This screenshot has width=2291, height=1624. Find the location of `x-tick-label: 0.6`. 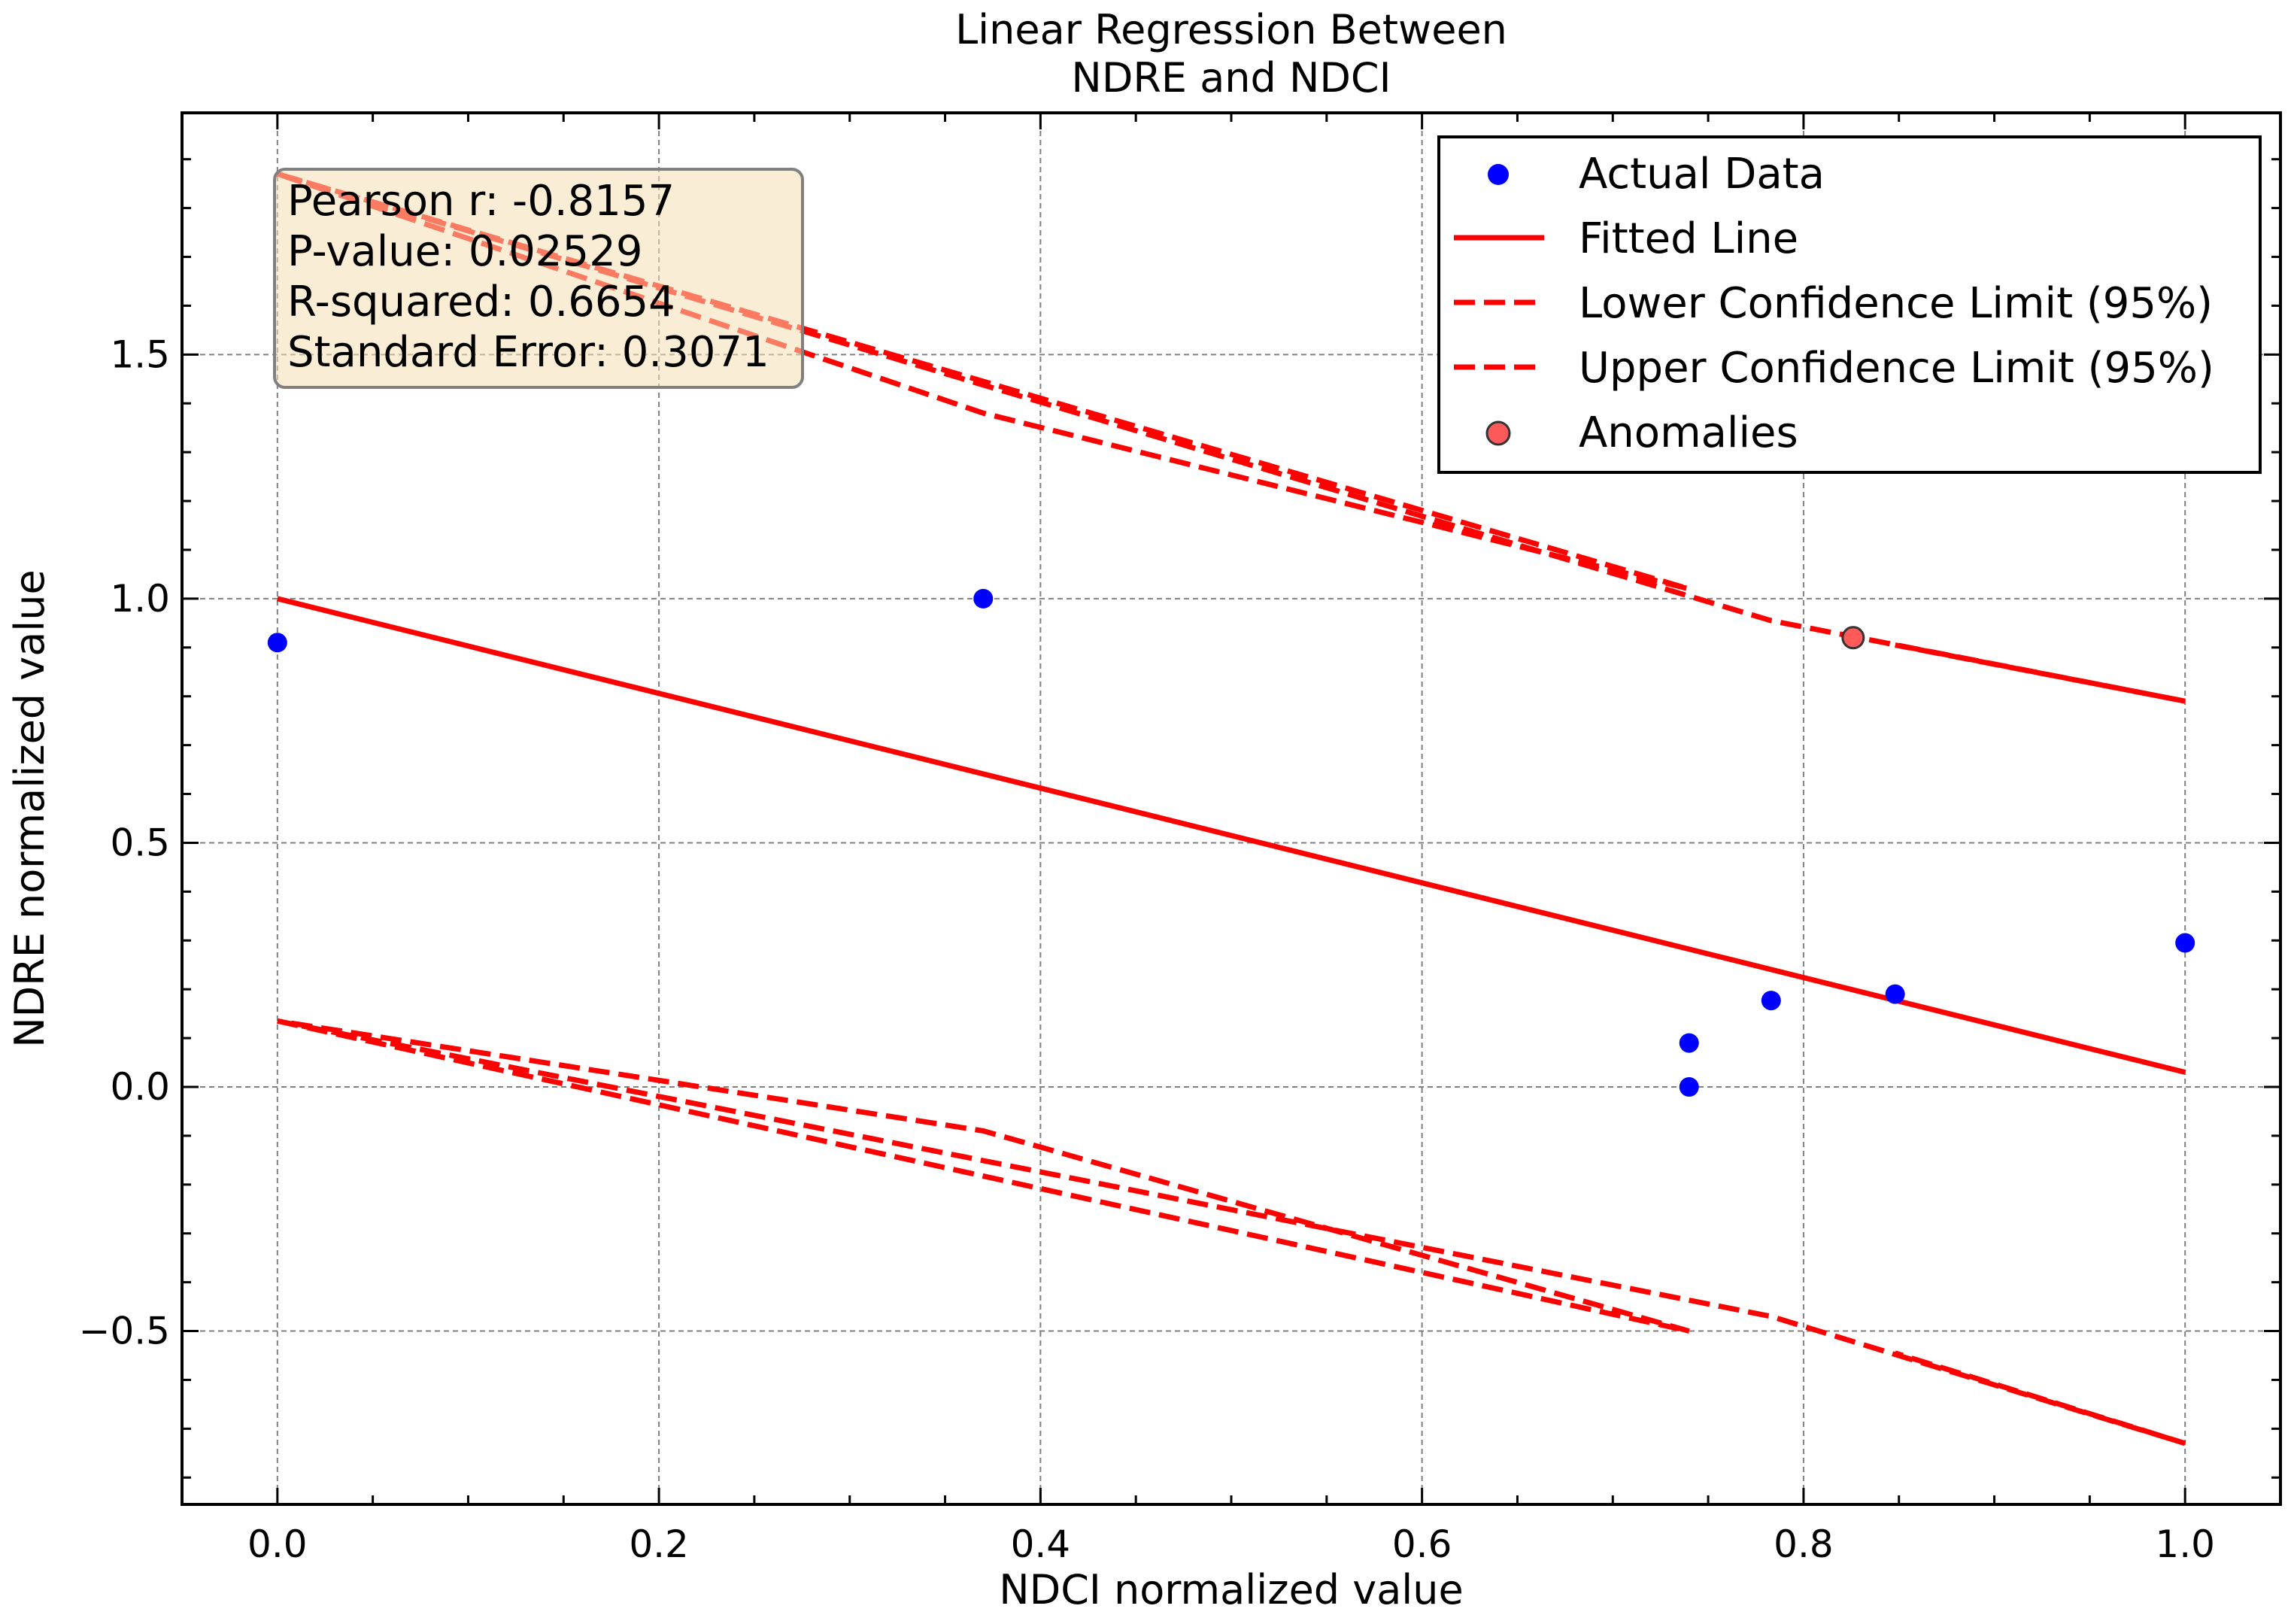

x-tick-label: 0.6 is located at coordinates (1422, 1544).